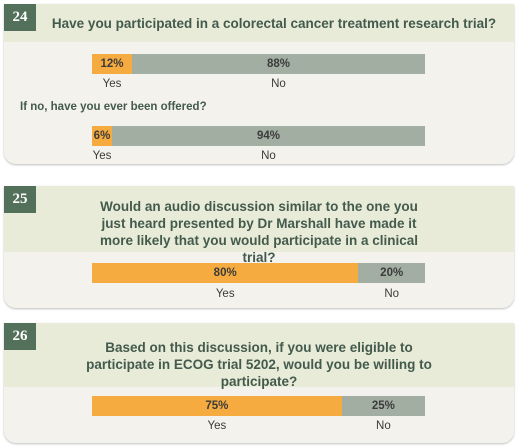  I want to click on bar-segment-yes: 75%, so click(217, 406).